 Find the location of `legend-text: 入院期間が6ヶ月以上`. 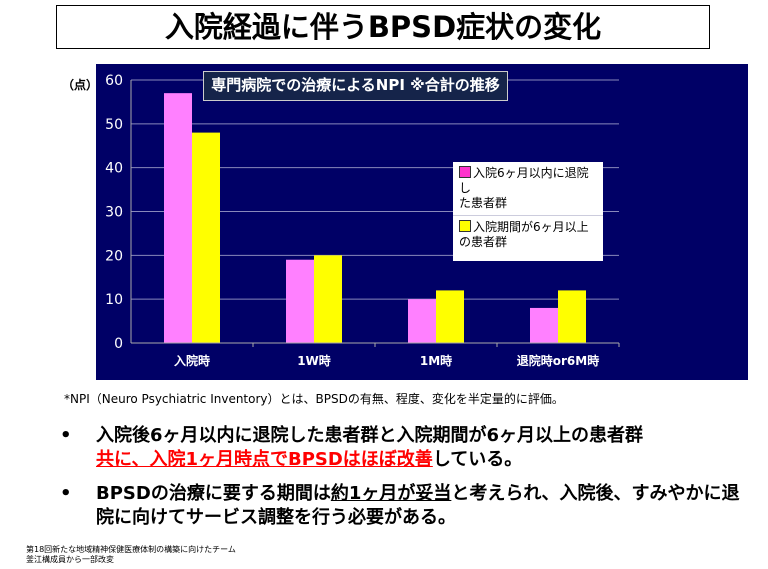

legend-text: 入院期間が6ヶ月以上 is located at coordinates (531, 227).